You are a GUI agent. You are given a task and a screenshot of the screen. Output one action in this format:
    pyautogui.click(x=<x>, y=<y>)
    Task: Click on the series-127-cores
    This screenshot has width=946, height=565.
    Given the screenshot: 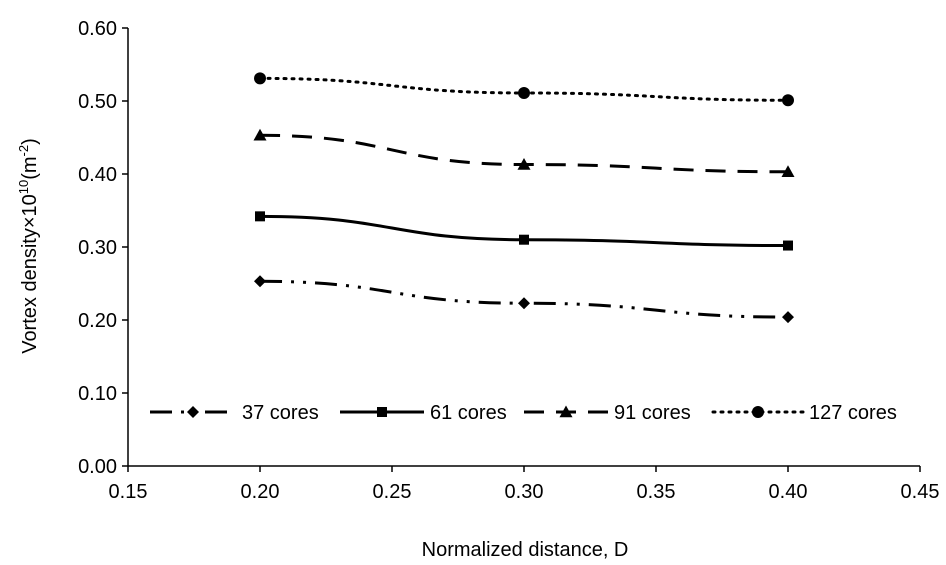 What is the action you would take?
    pyautogui.click(x=524, y=89)
    